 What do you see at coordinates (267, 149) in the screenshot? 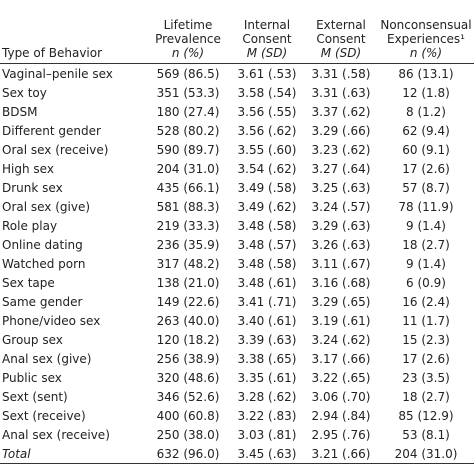
I see `value-cell: 3.55 (.60)` at bounding box center [267, 149].